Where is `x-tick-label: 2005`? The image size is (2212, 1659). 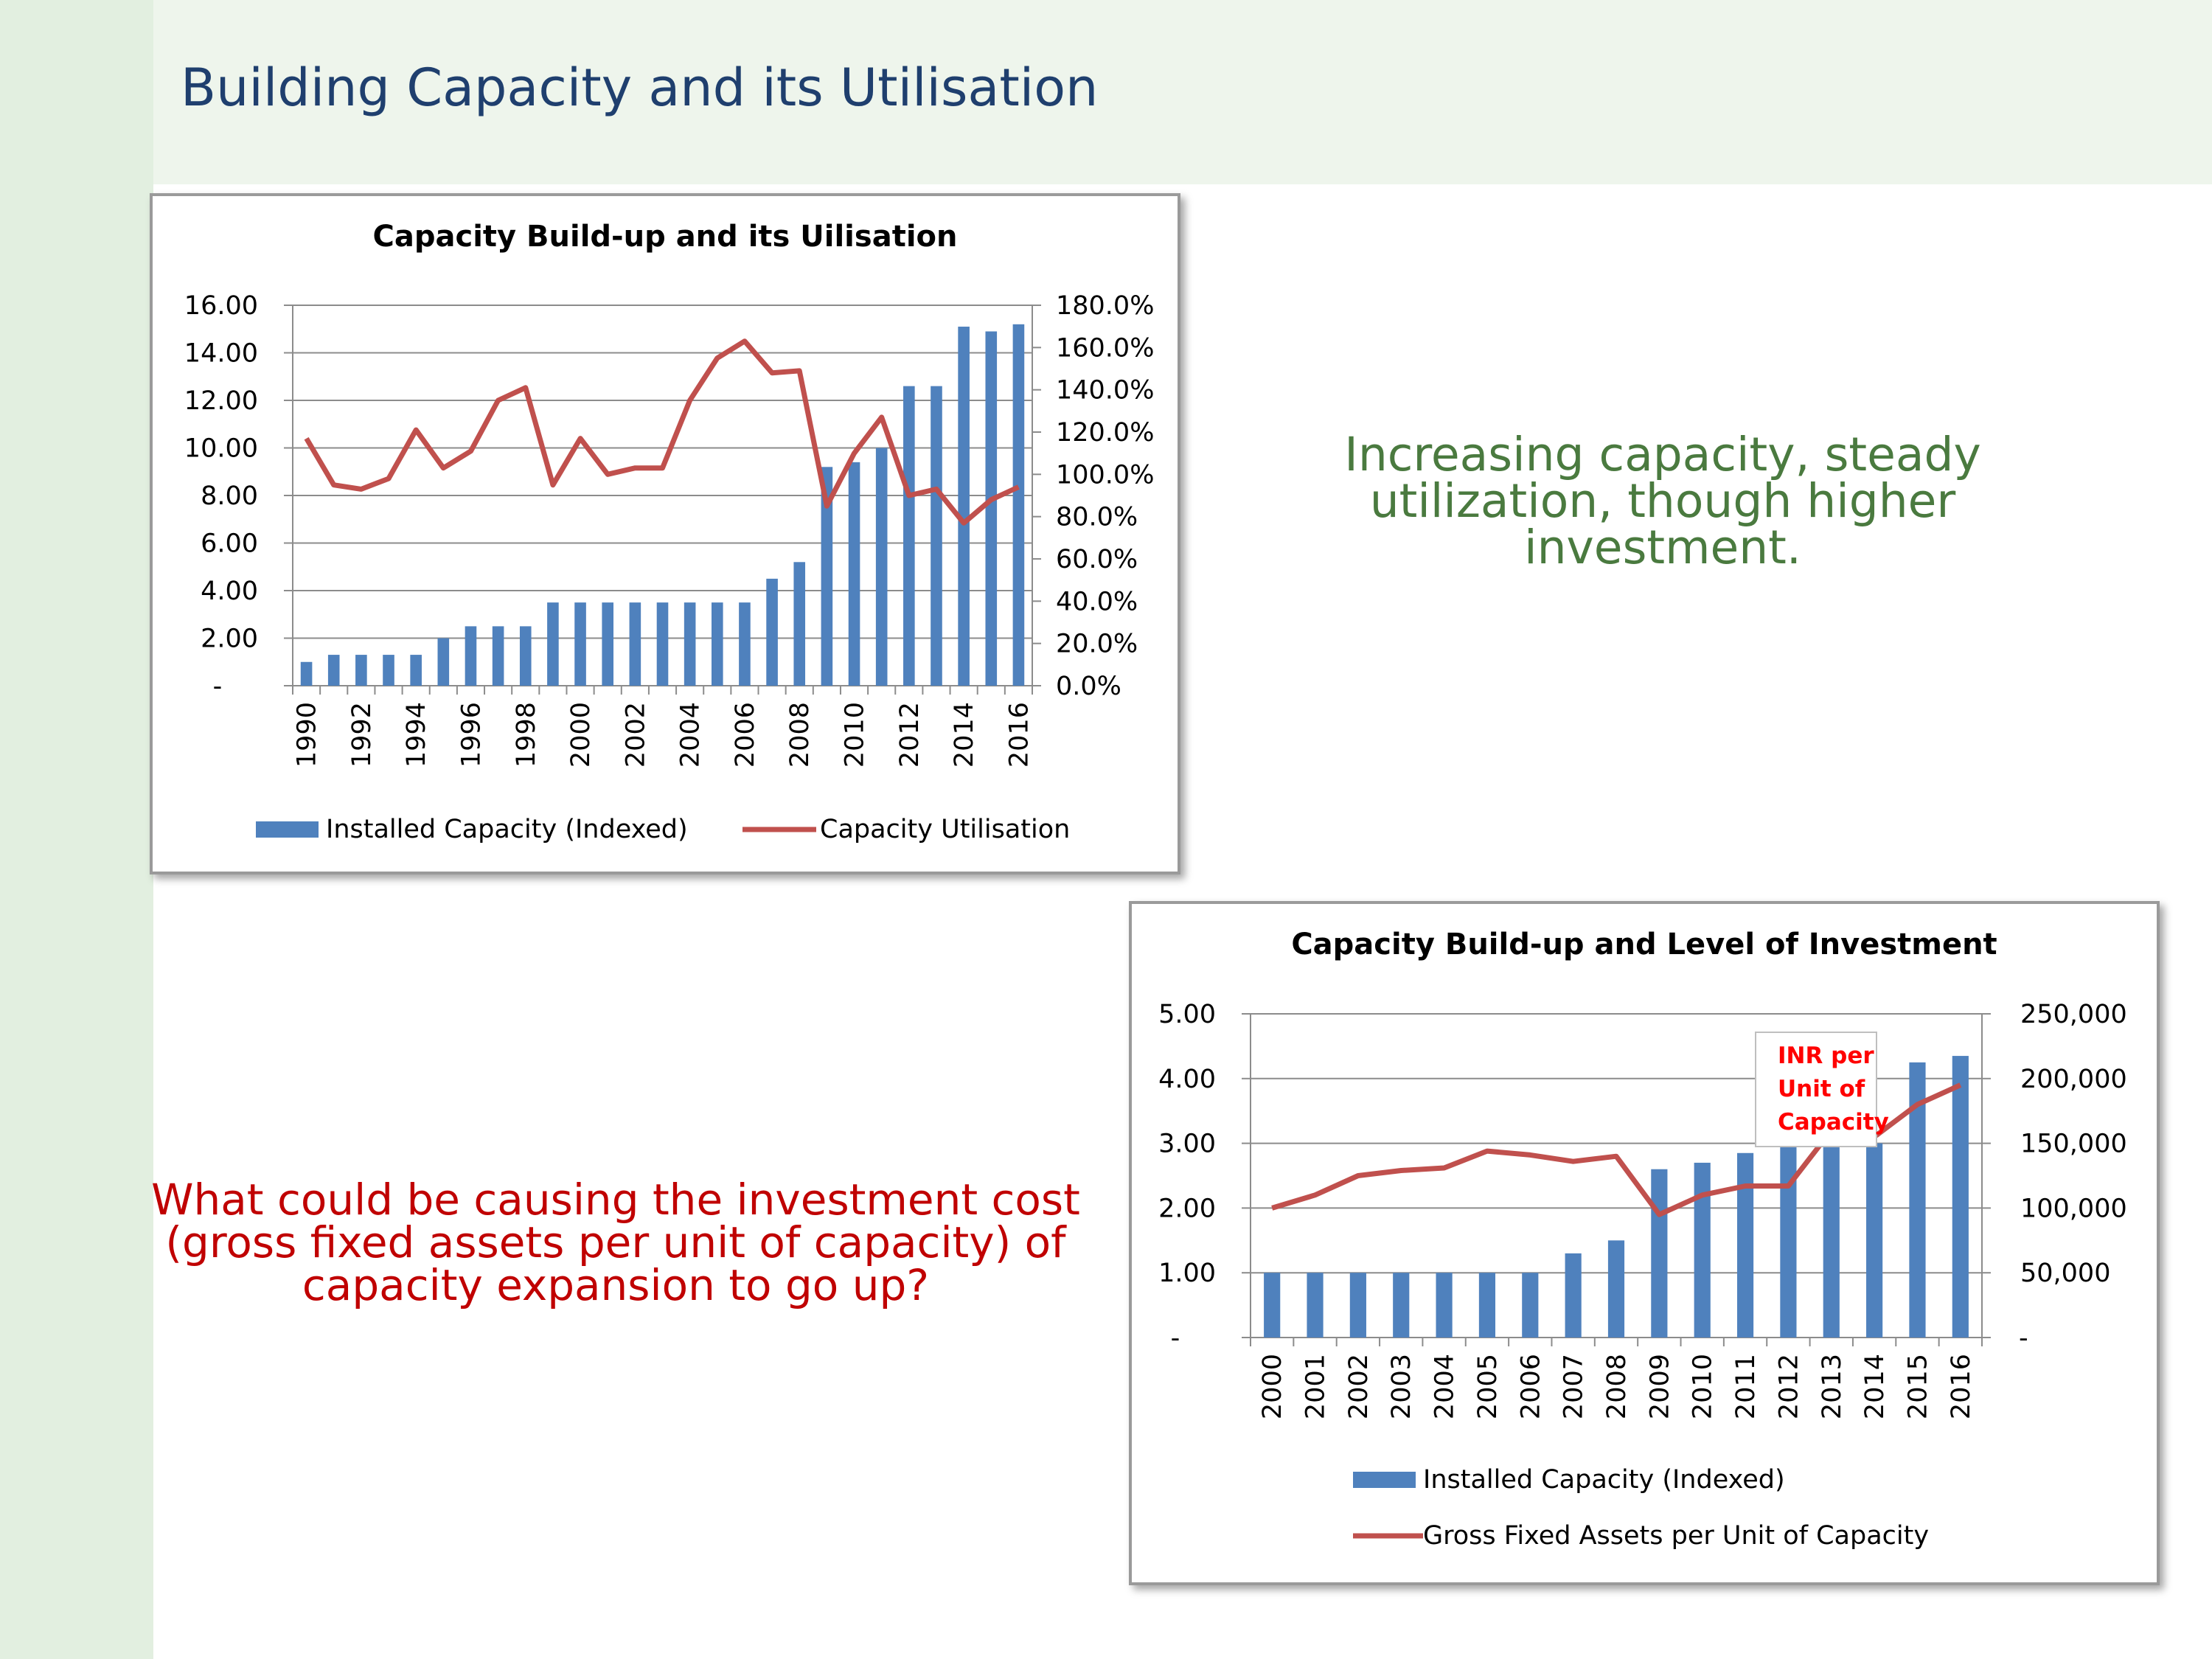 x-tick-label: 2005 is located at coordinates (1488, 1386).